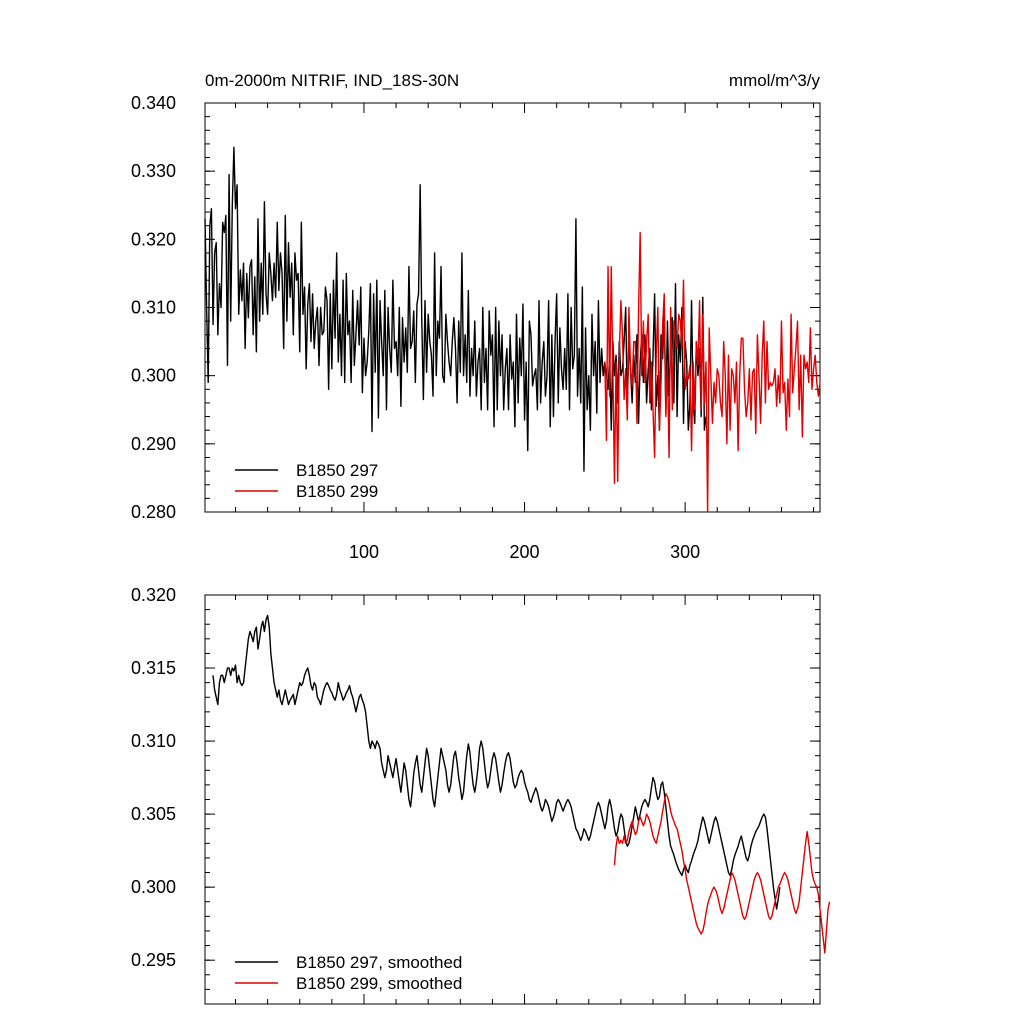  I want to click on legend-label: B1850 299, smoothed, so click(379, 983).